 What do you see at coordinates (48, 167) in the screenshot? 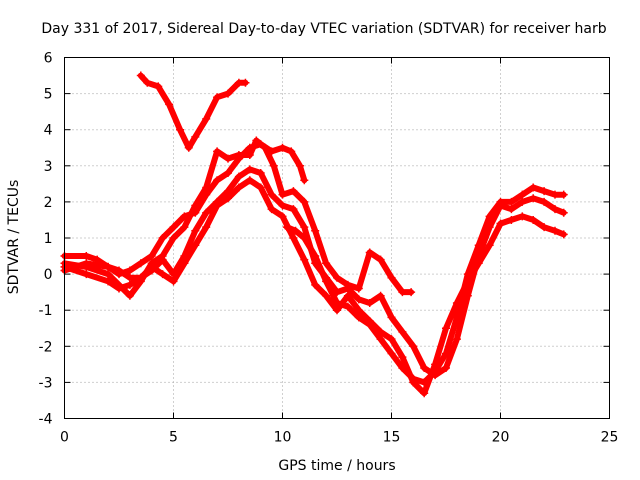
I see `y-tick-label: 3` at bounding box center [48, 167].